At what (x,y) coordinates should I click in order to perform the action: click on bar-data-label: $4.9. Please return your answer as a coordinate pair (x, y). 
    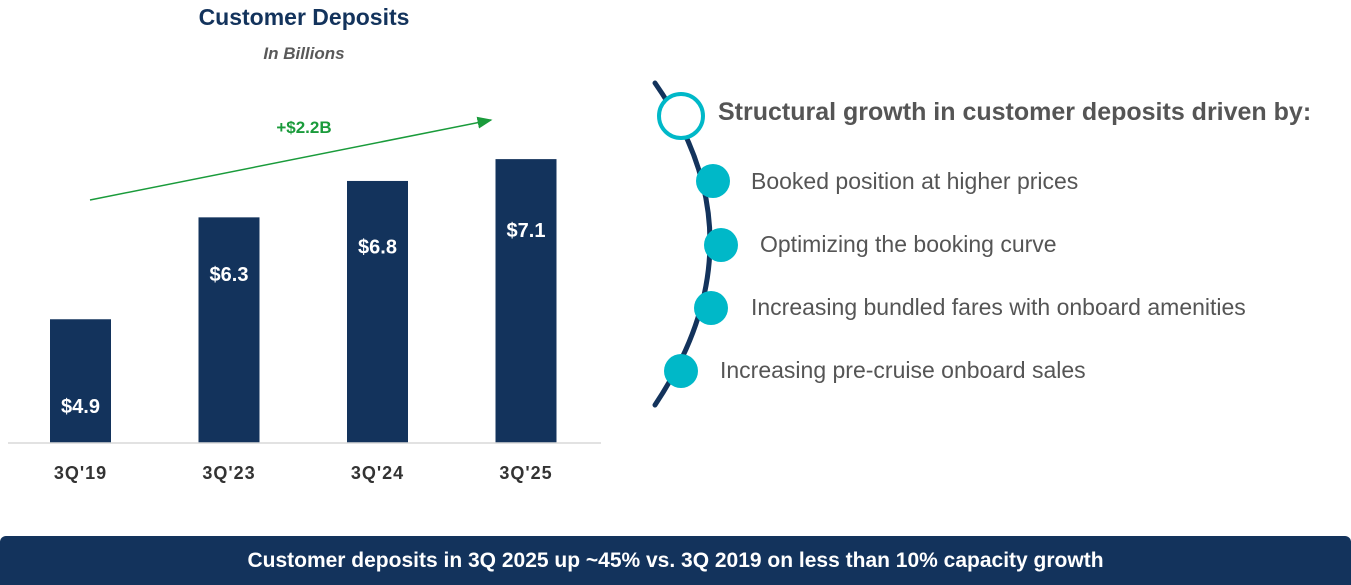
    Looking at the image, I should click on (80, 407).